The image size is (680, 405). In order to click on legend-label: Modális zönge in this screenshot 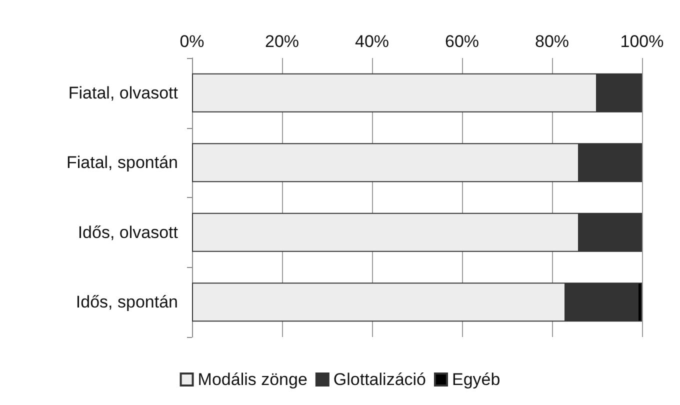, I will do `click(253, 379)`.